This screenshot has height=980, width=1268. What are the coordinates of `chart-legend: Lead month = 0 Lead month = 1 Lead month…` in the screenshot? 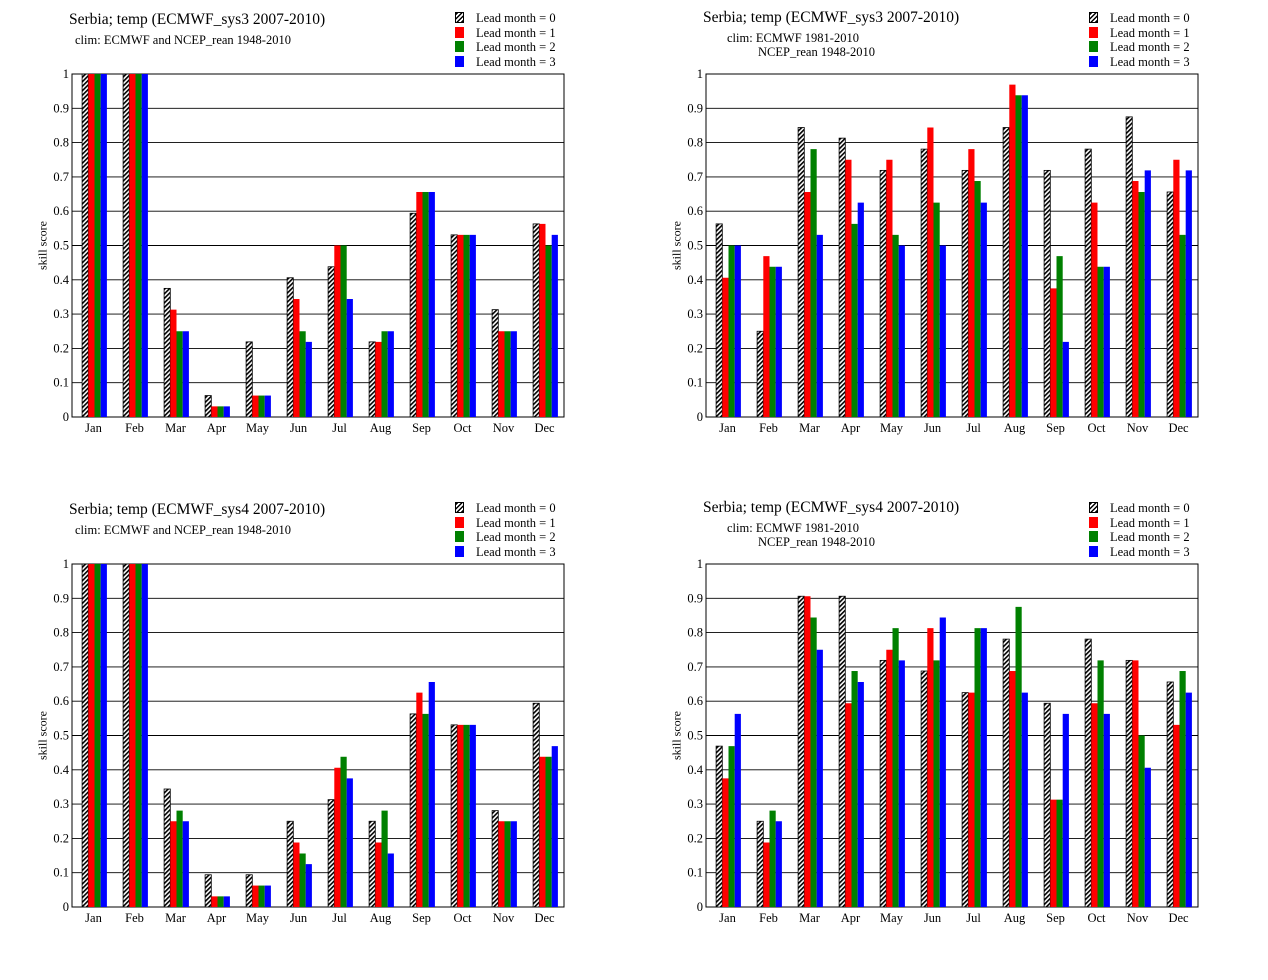 It's located at (1139, 40).